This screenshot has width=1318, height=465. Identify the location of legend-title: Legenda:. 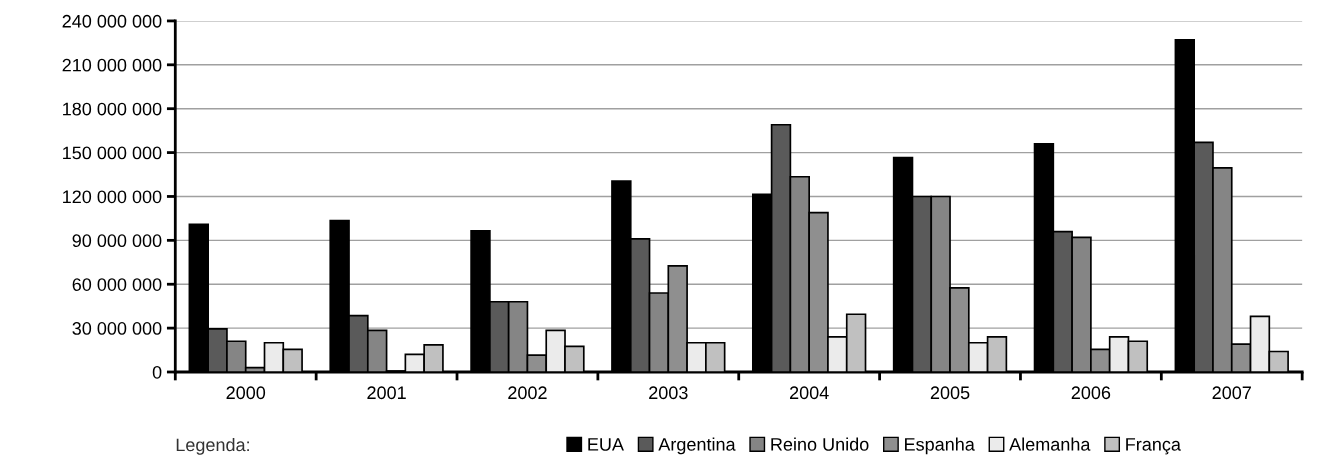
(212, 446).